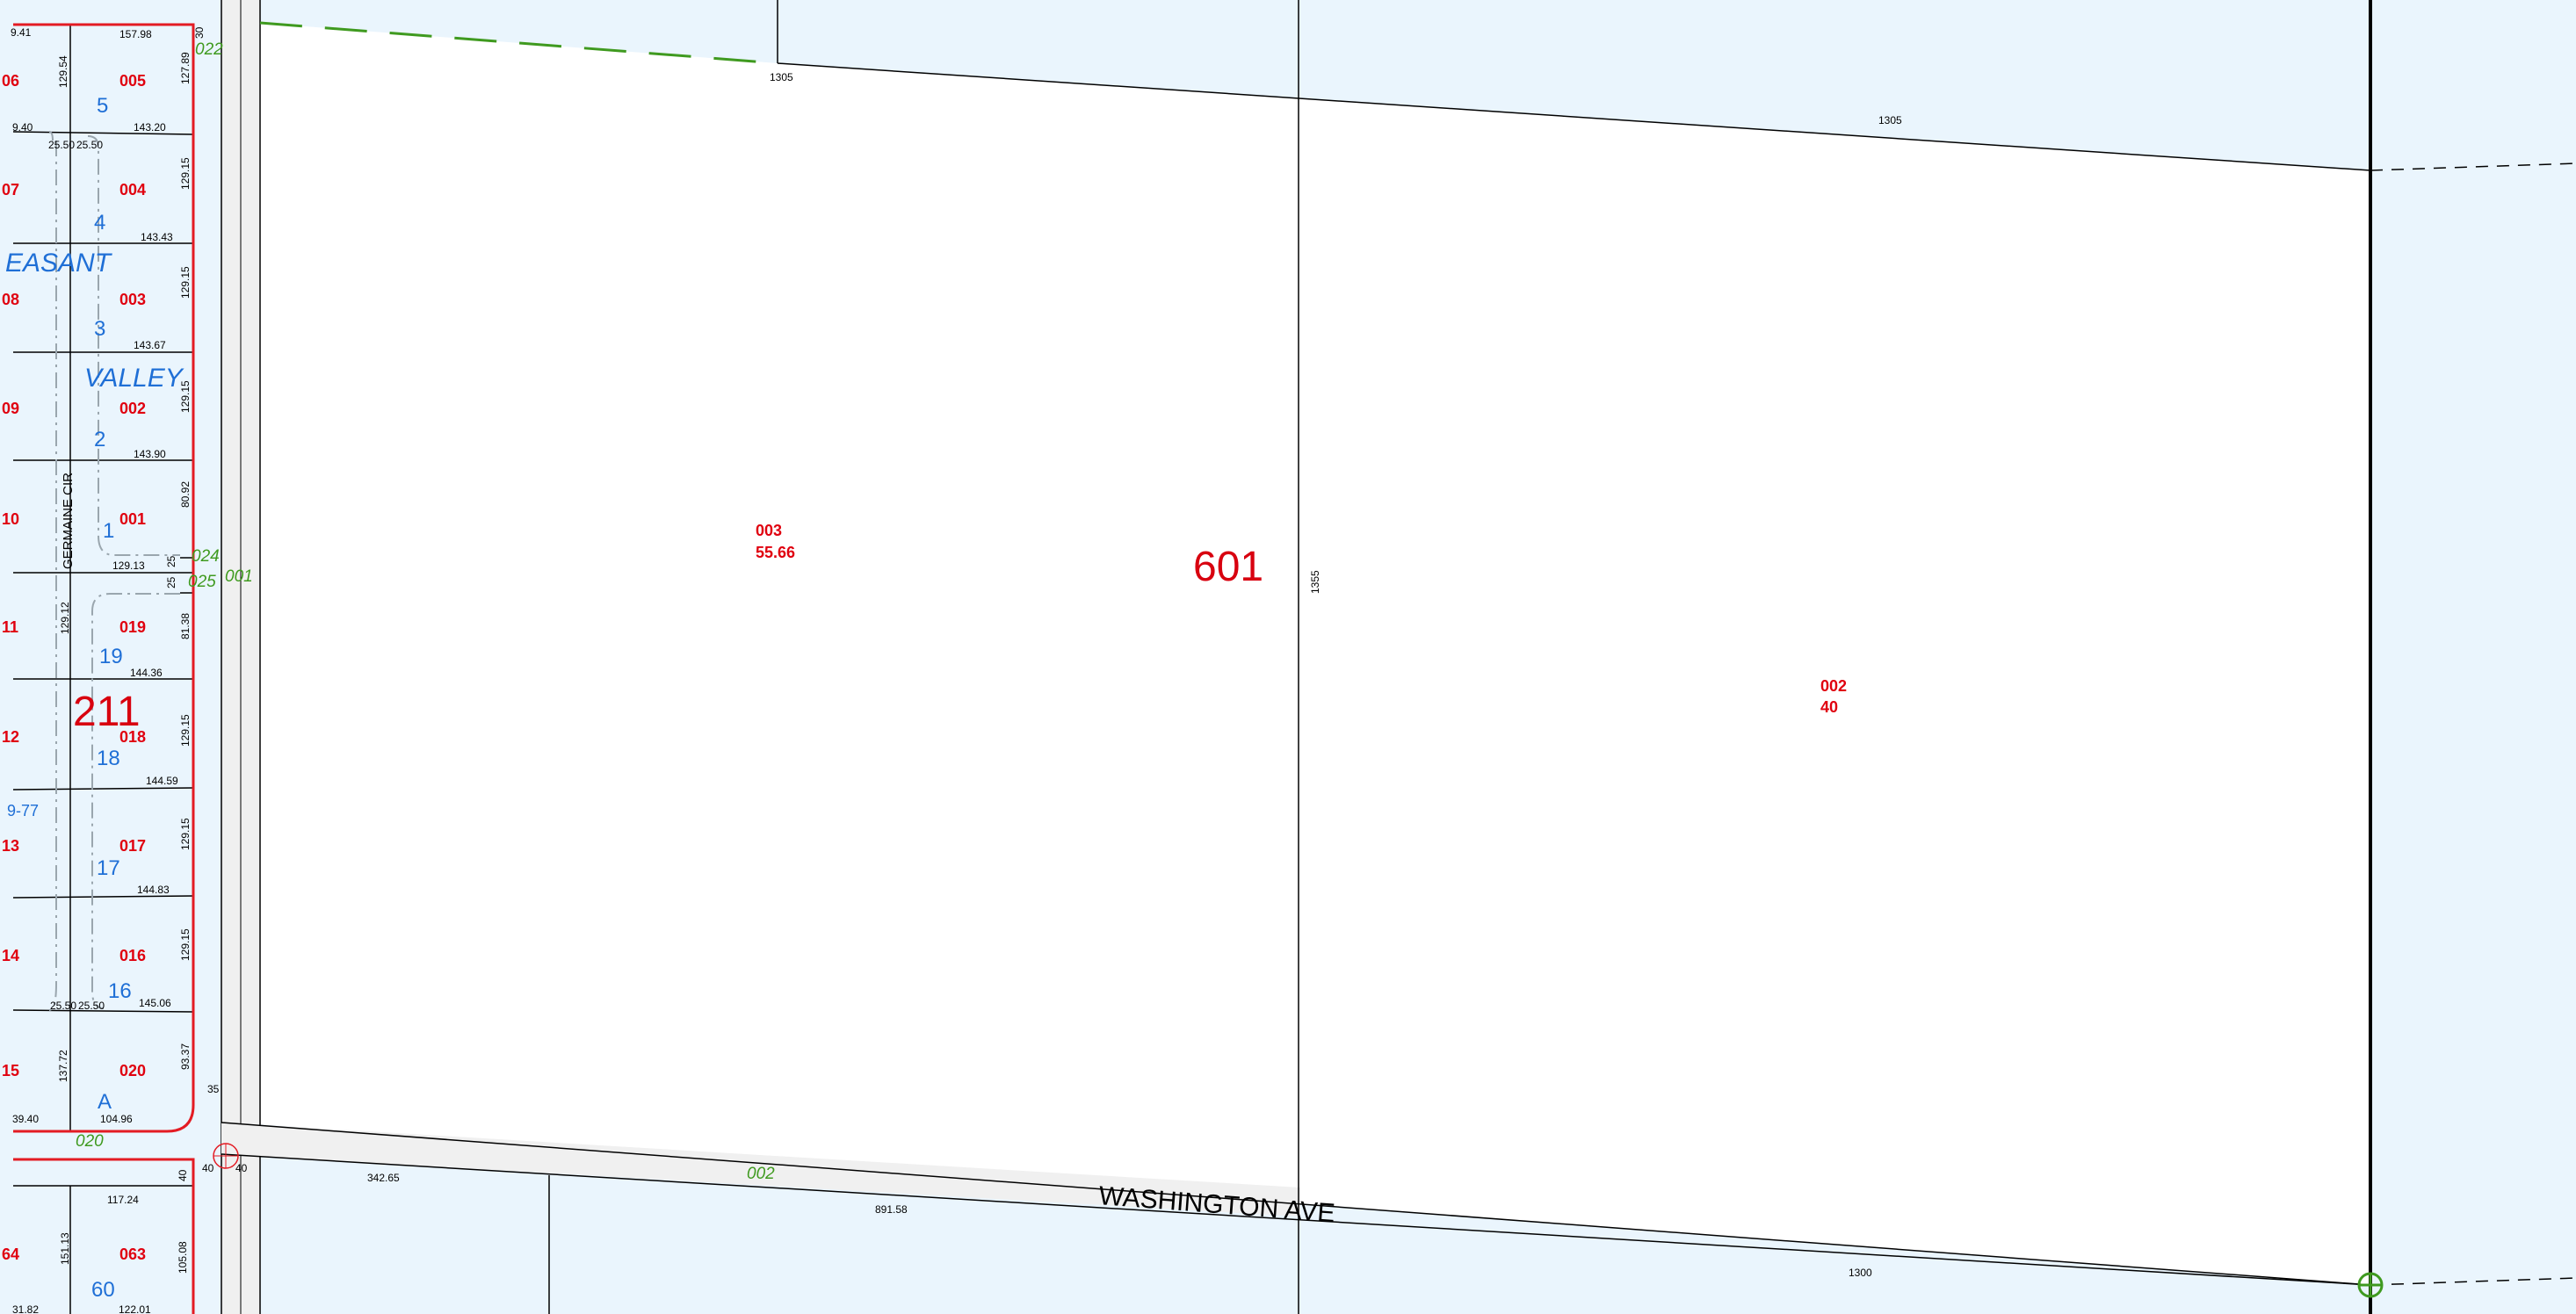  What do you see at coordinates (153, 890) in the screenshot?
I see `dimension-label: 144.83` at bounding box center [153, 890].